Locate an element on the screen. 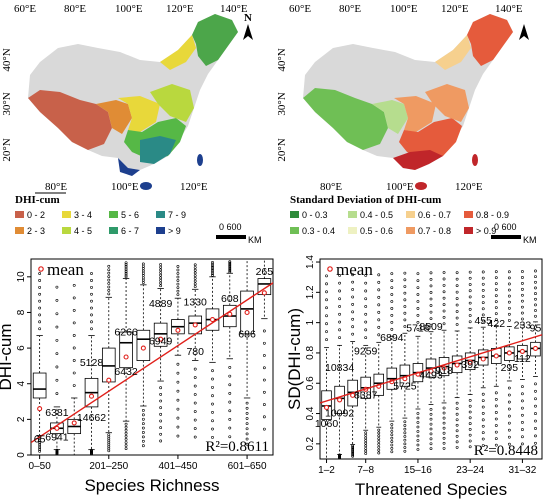 This screenshot has width=550, height=503. y-axis-label: SD(DHI-cum) is located at coordinates (294, 359).